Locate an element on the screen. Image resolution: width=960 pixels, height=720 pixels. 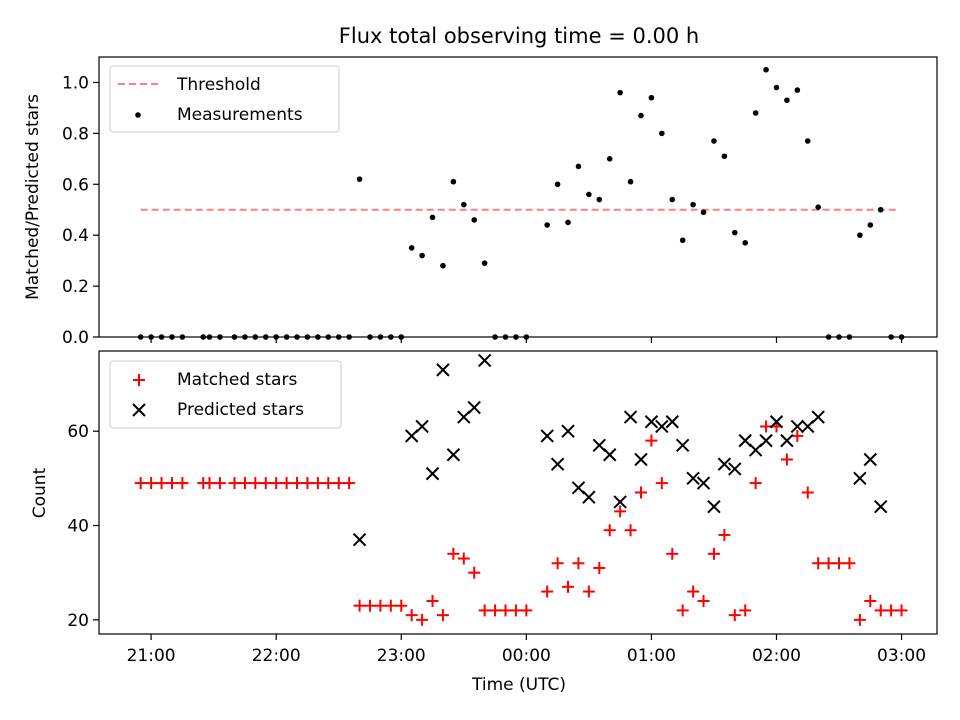
matched-legend-swatch is located at coordinates (139, 380).